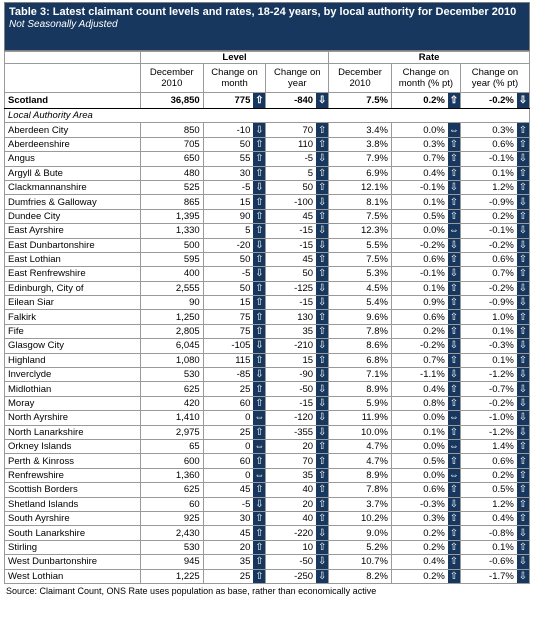  I want to click on subtitle: Not Seasonally Adjusted, so click(63, 24).